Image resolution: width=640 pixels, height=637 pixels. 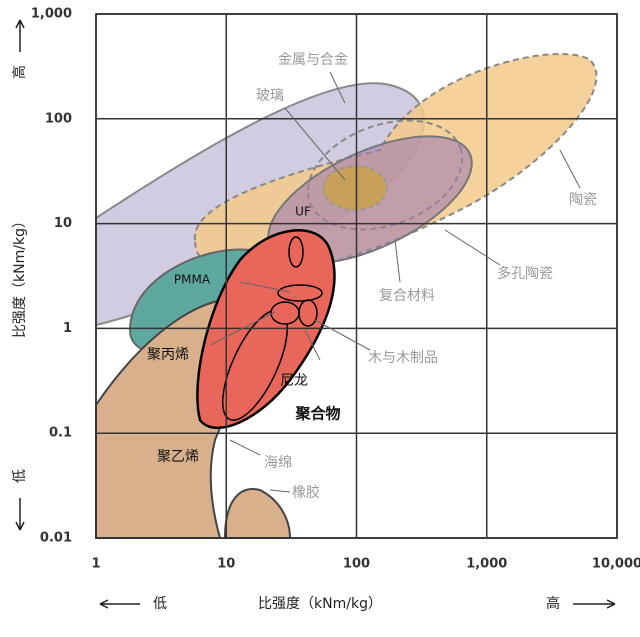 I want to click on x-tick-label: 100, so click(x=356, y=564).